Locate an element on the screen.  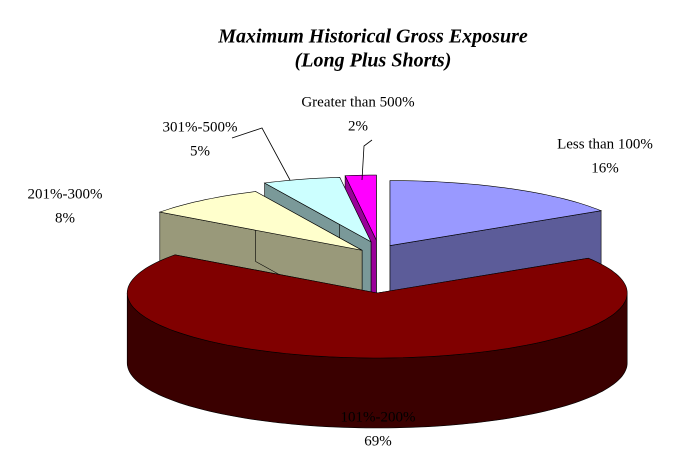
slice-value-label: 69% is located at coordinates (378, 441).